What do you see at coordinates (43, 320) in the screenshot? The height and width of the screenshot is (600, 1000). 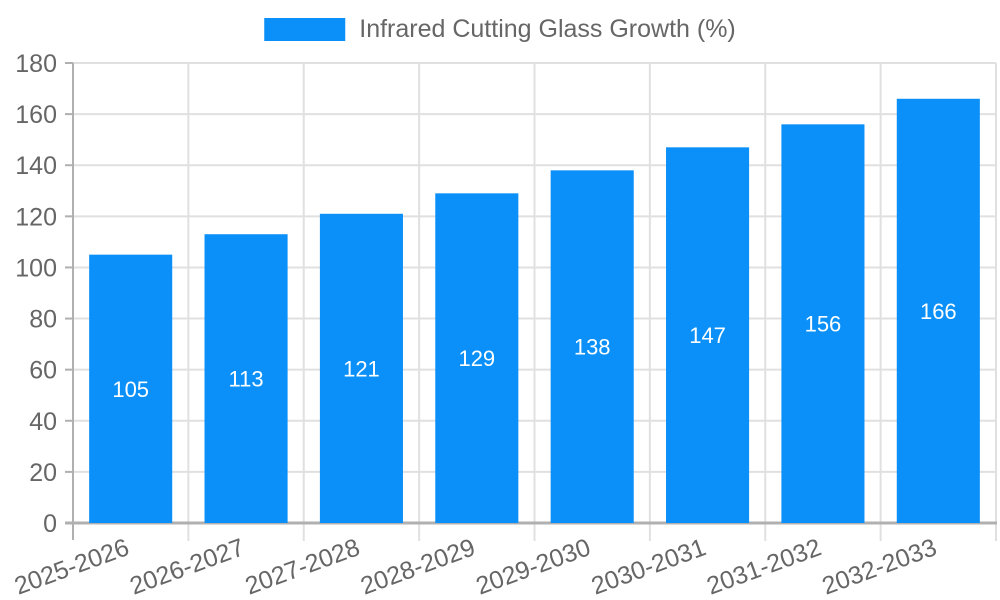 I see `y-tick-label: 80` at bounding box center [43, 320].